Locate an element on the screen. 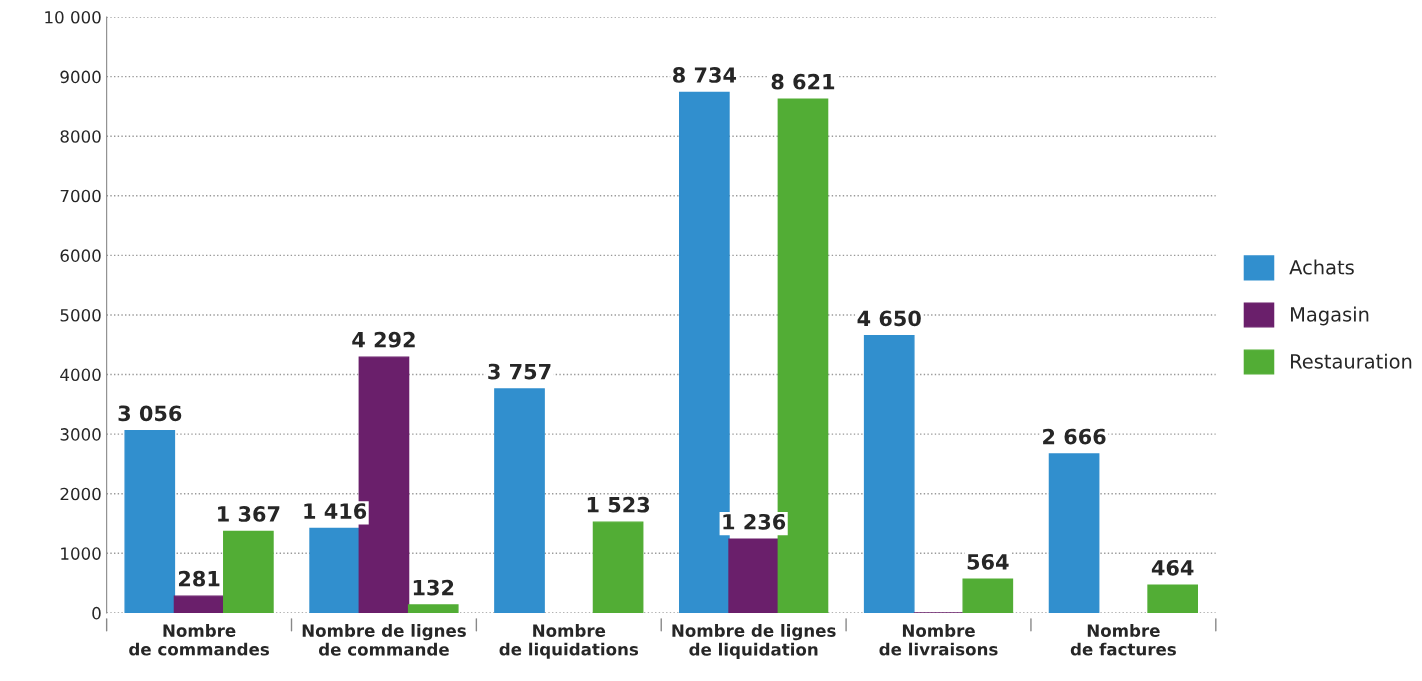 This screenshot has height=681, width=1422. x-tick-label: Nombre de factures is located at coordinates (1123, 640).